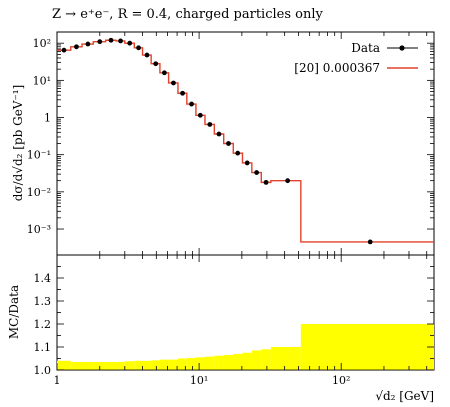 The width and height of the screenshot is (450, 407). Describe the element at coordinates (337, 68) in the screenshot. I see `legend-label-mc: [20] 0.000367` at that location.